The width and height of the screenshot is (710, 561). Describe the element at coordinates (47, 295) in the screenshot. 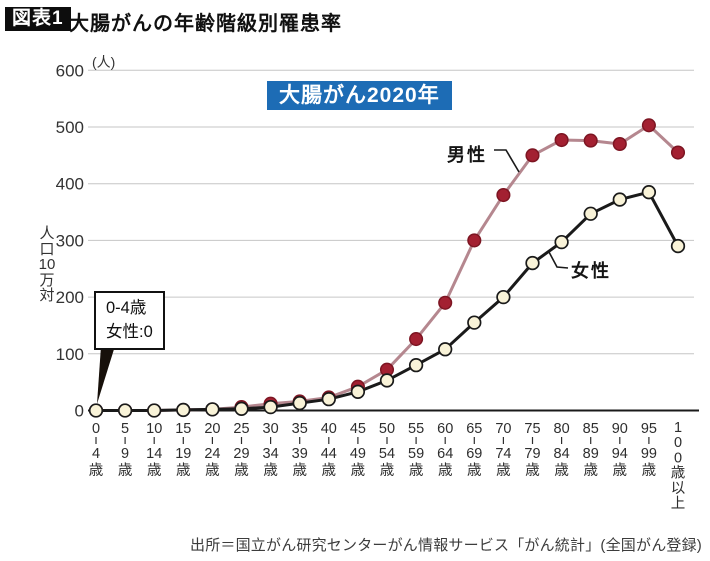

I see `y-axis-title-char: 対` at that location.